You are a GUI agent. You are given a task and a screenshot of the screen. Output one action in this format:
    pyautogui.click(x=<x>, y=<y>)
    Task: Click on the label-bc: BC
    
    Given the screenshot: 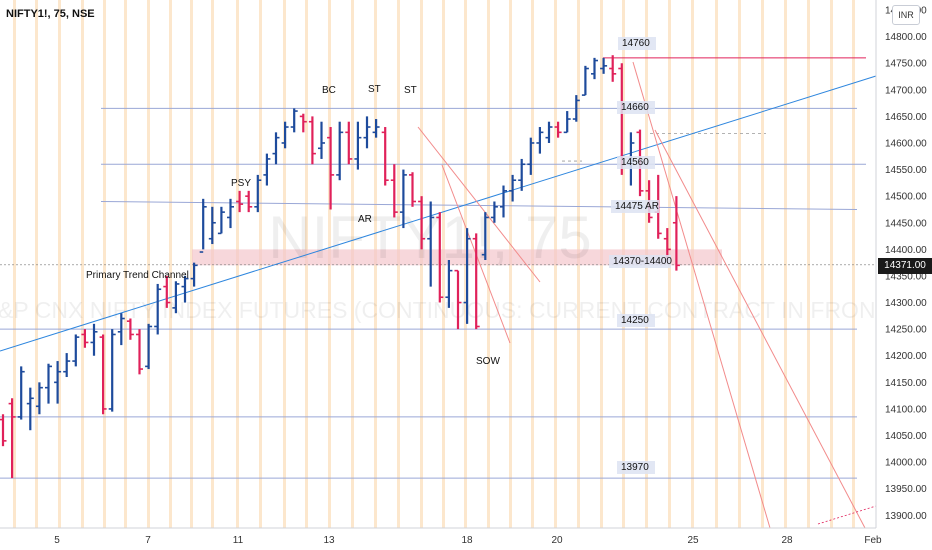 What is the action you would take?
    pyautogui.click(x=329, y=90)
    